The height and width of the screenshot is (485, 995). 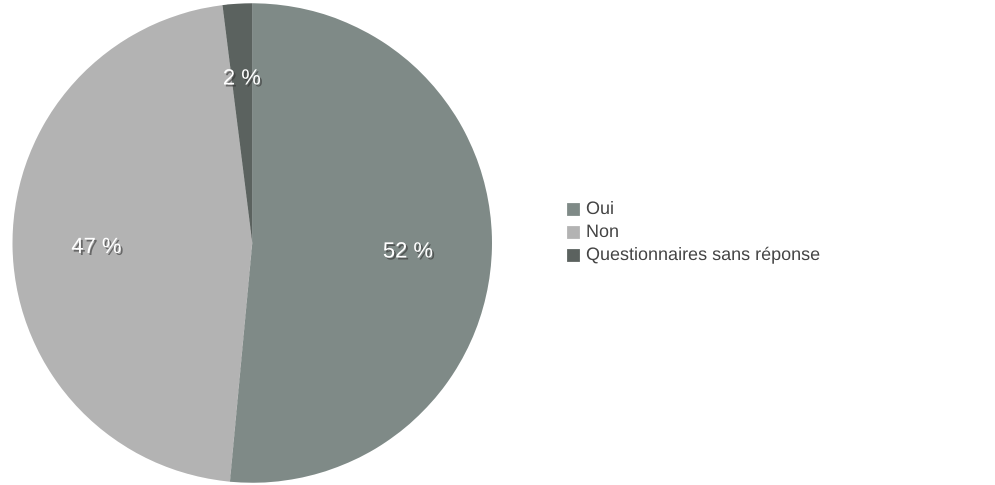 What do you see at coordinates (98, 247) in the screenshot?
I see `data-label: 47 %` at bounding box center [98, 247].